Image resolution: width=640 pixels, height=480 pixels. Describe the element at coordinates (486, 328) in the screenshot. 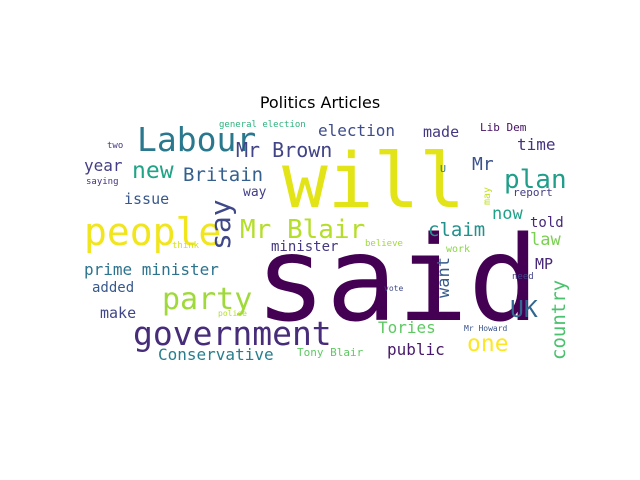

I see `word-mr-howard: Mr Howard` at that location.